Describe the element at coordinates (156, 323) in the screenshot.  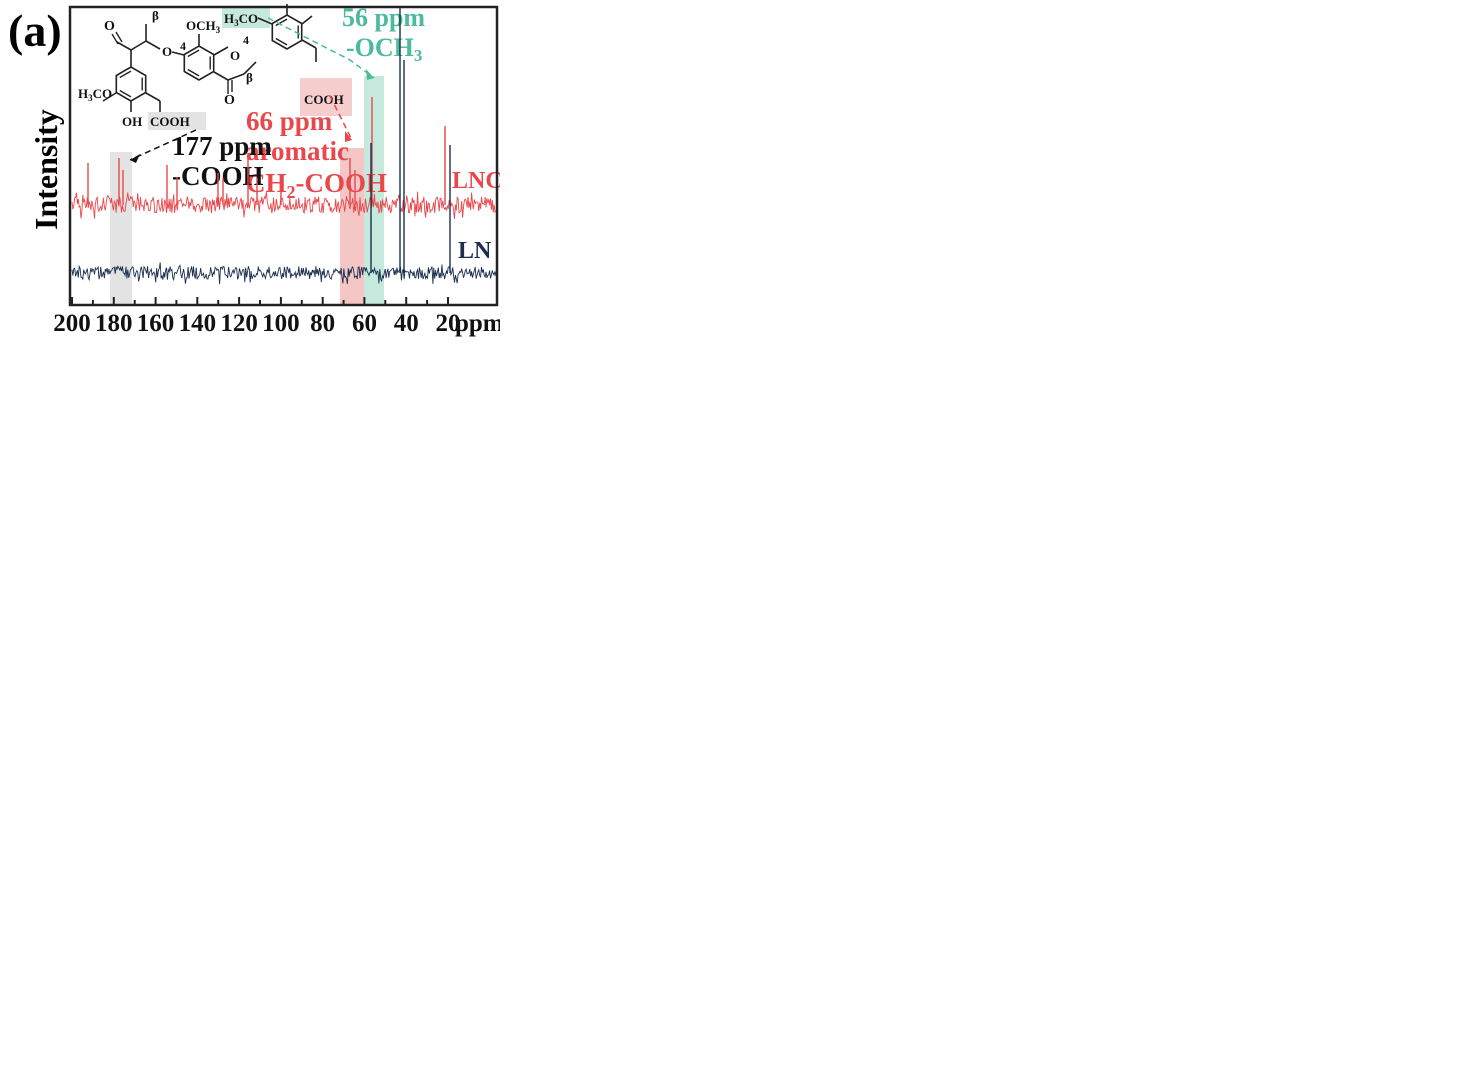
I see `svg-text: 160` at that location.